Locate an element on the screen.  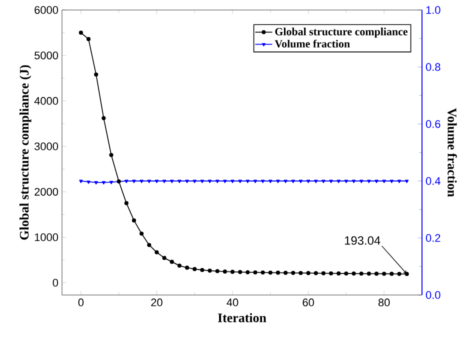
annotation: 193.04 is located at coordinates (362, 240).